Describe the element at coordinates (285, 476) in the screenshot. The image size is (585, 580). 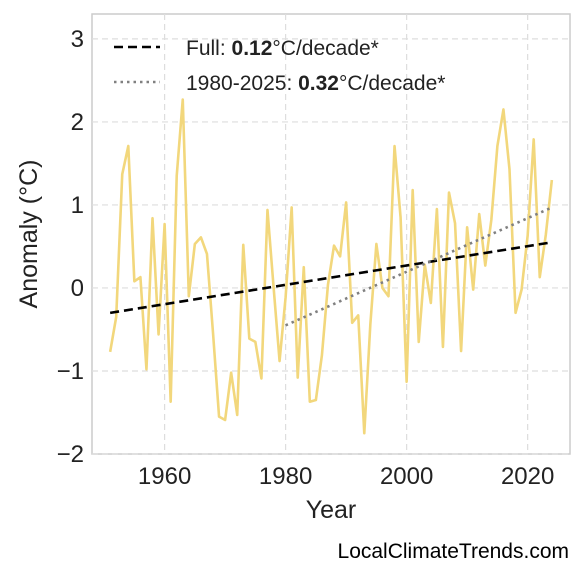
I see `x-tick-label: 1980` at that location.